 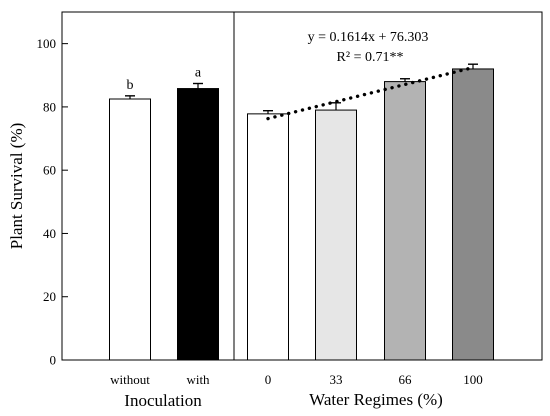 What do you see at coordinates (163, 400) in the screenshot?
I see `x-axis-title-inoculation: Inoculation` at bounding box center [163, 400].